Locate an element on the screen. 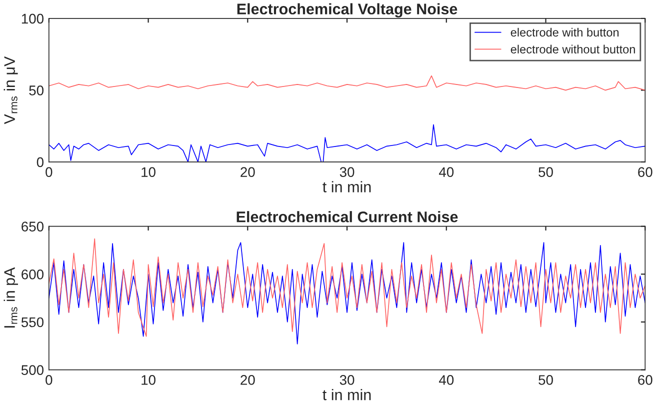  legend-label: electrode without button is located at coordinates (572, 49).